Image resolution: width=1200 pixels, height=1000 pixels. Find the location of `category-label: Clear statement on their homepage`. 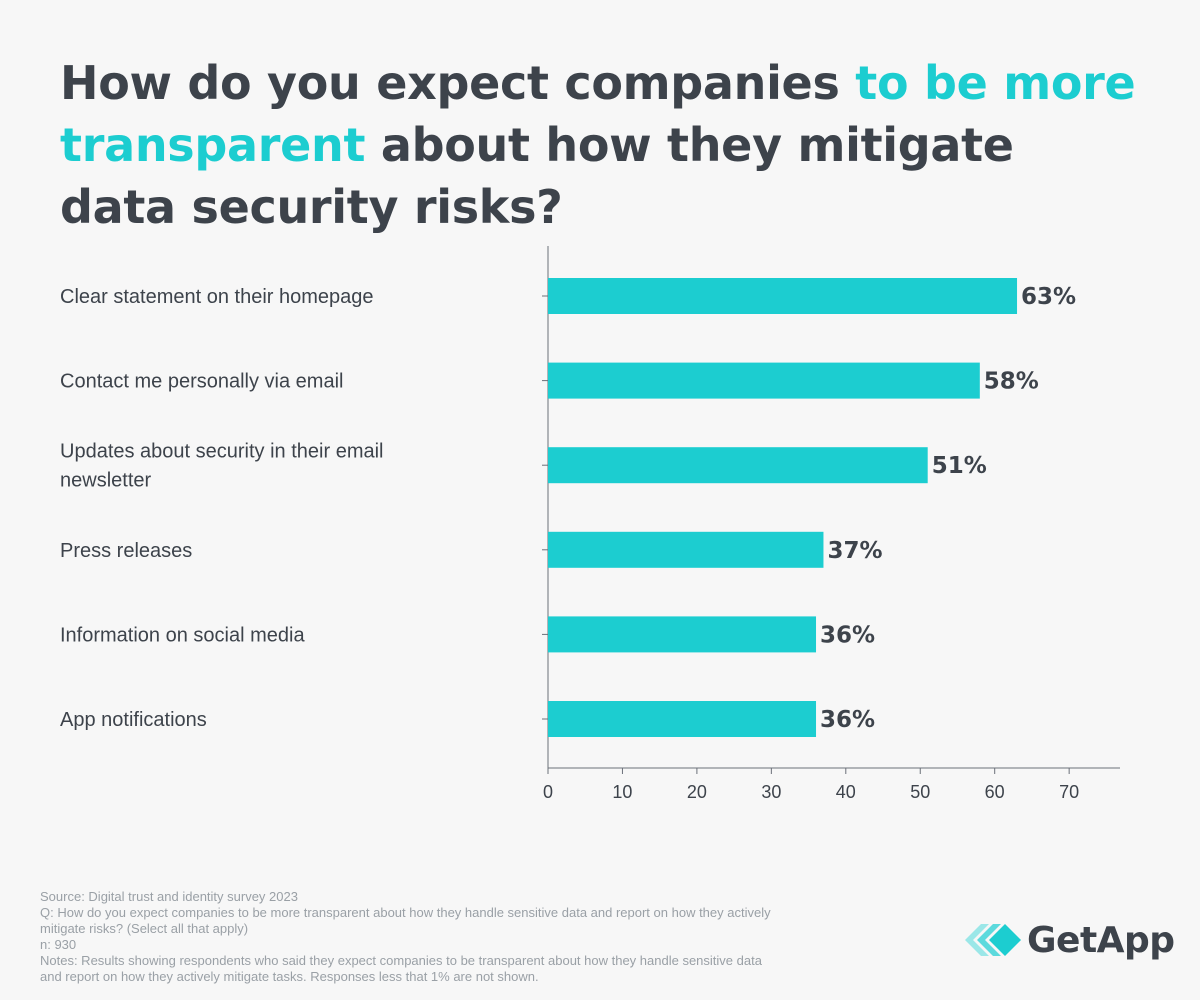

category-label: Clear statement on their homepage is located at coordinates (217, 297).